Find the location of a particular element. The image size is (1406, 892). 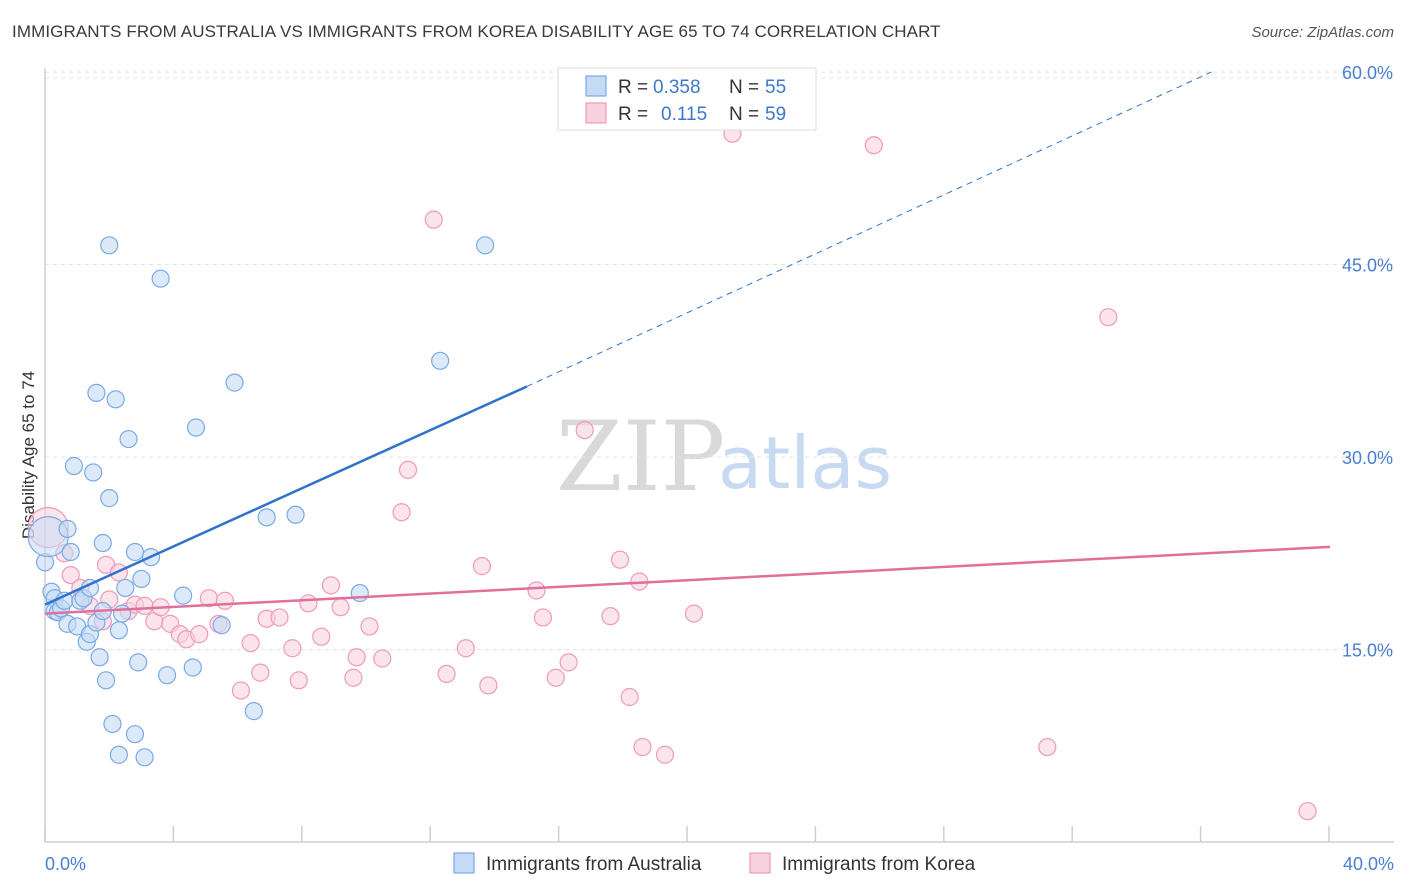

legend-r-label-australia: R = is located at coordinates (633, 87).